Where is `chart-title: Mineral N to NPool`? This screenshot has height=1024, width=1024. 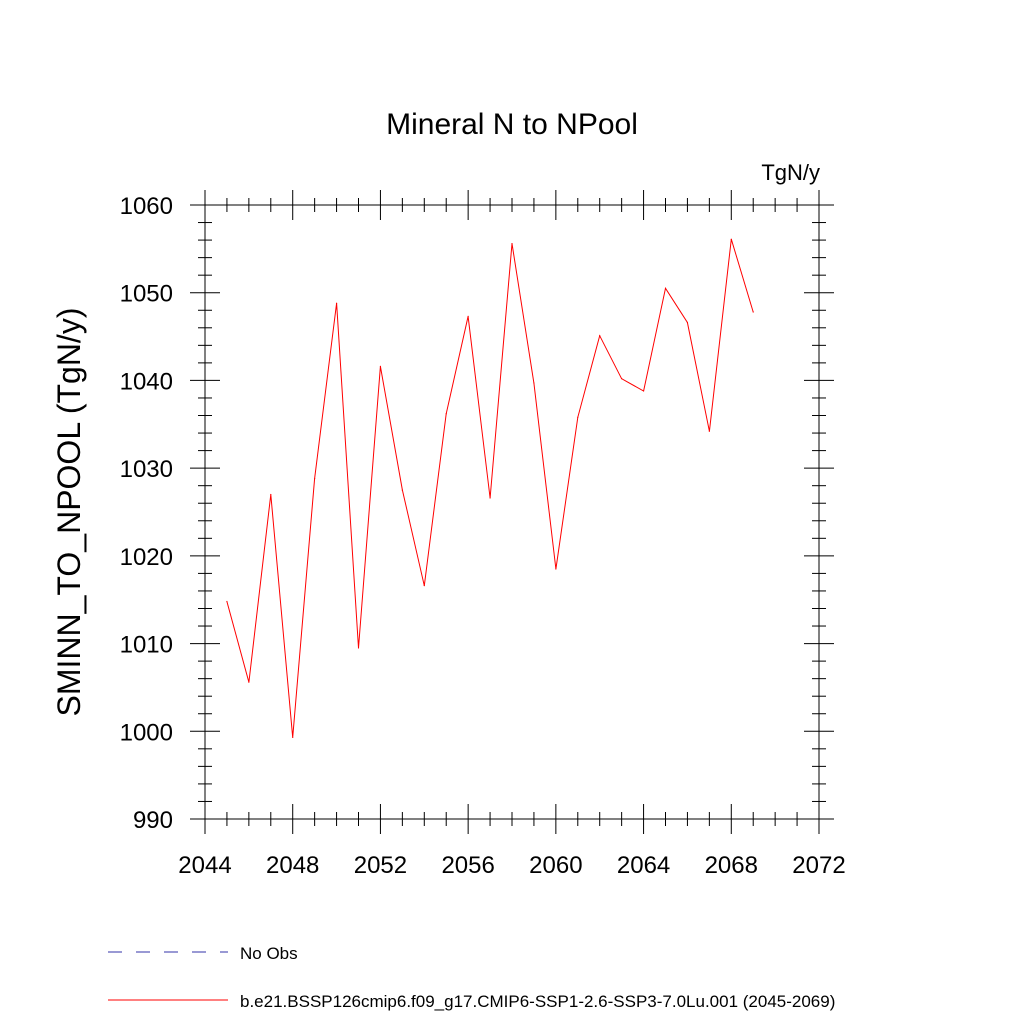
chart-title: Mineral N to NPool is located at coordinates (512, 124).